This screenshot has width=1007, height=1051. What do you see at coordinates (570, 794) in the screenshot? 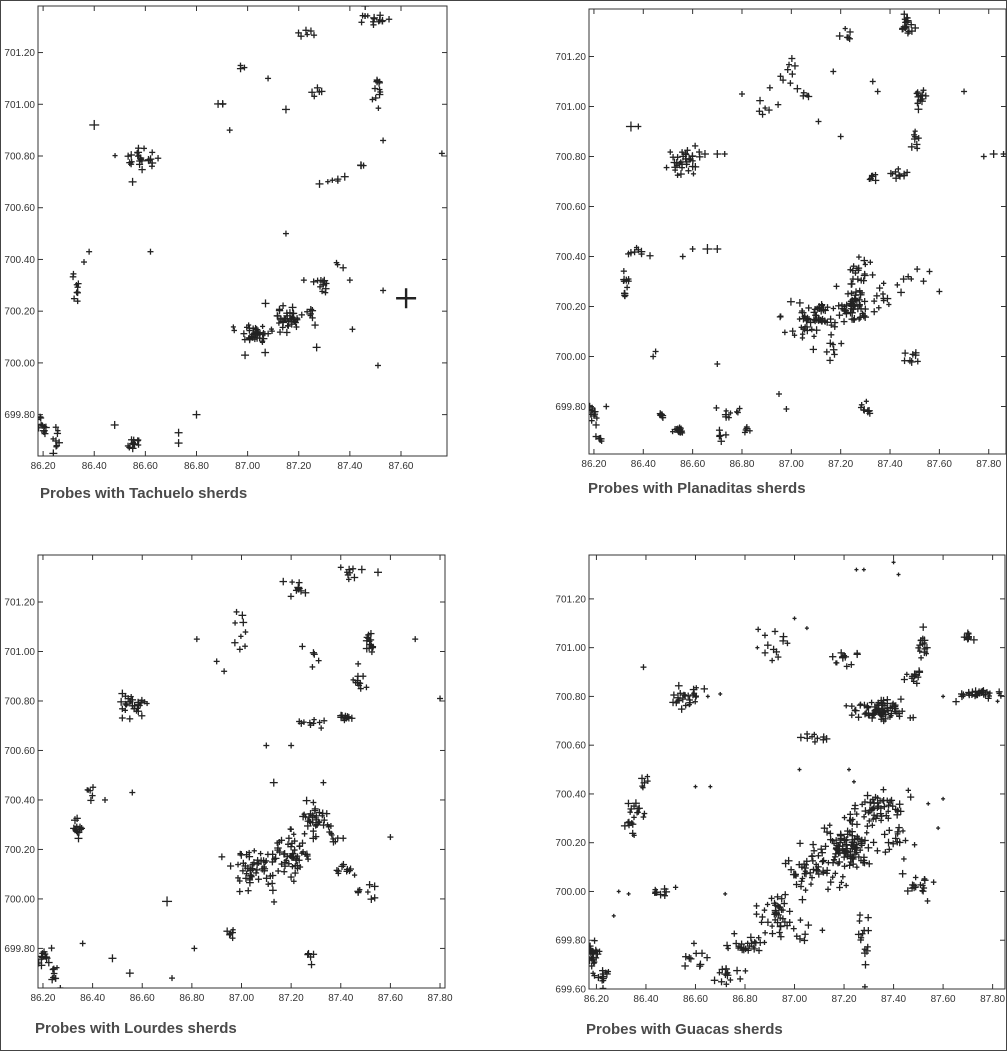
I see `y-tick-label: 700.40` at bounding box center [570, 794].